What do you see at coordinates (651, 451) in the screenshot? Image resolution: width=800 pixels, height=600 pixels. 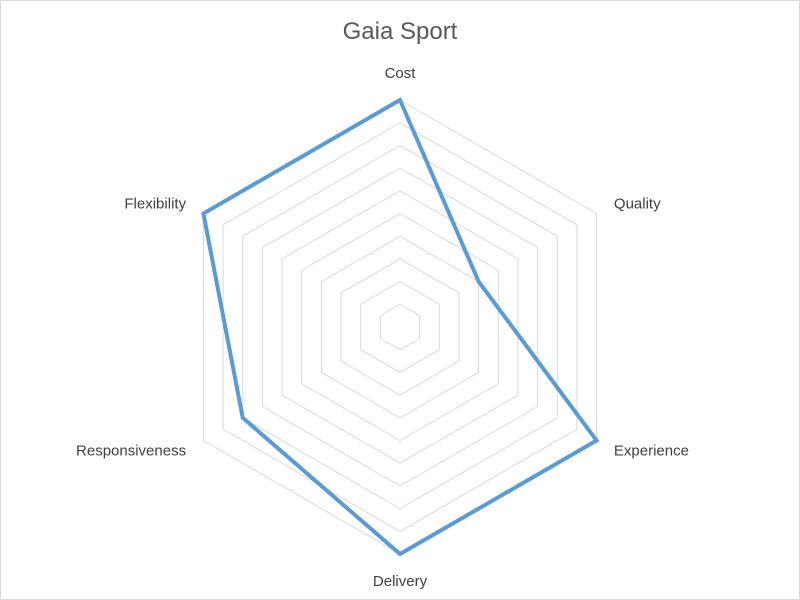 I see `axis-label-experience: Experience` at bounding box center [651, 451].